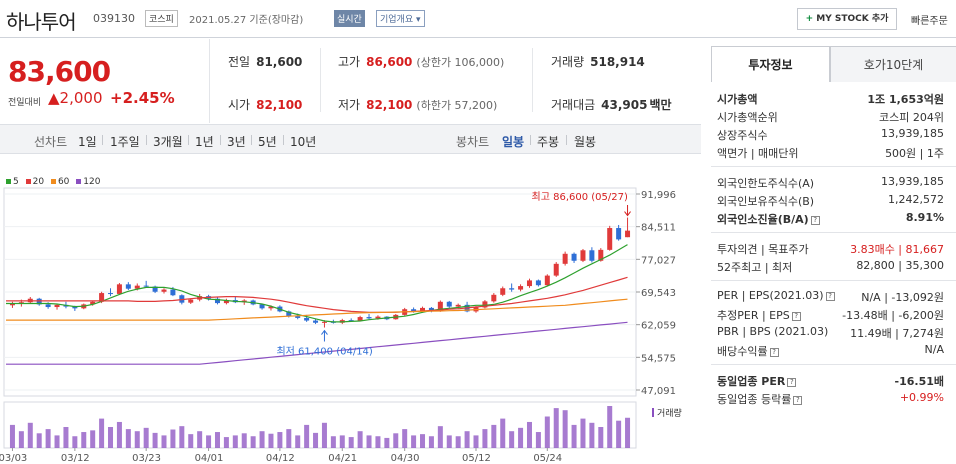 The image size is (956, 464). What do you see at coordinates (513, 142) in the screenshot?
I see `candle-daily: 일봉` at bounding box center [513, 142].